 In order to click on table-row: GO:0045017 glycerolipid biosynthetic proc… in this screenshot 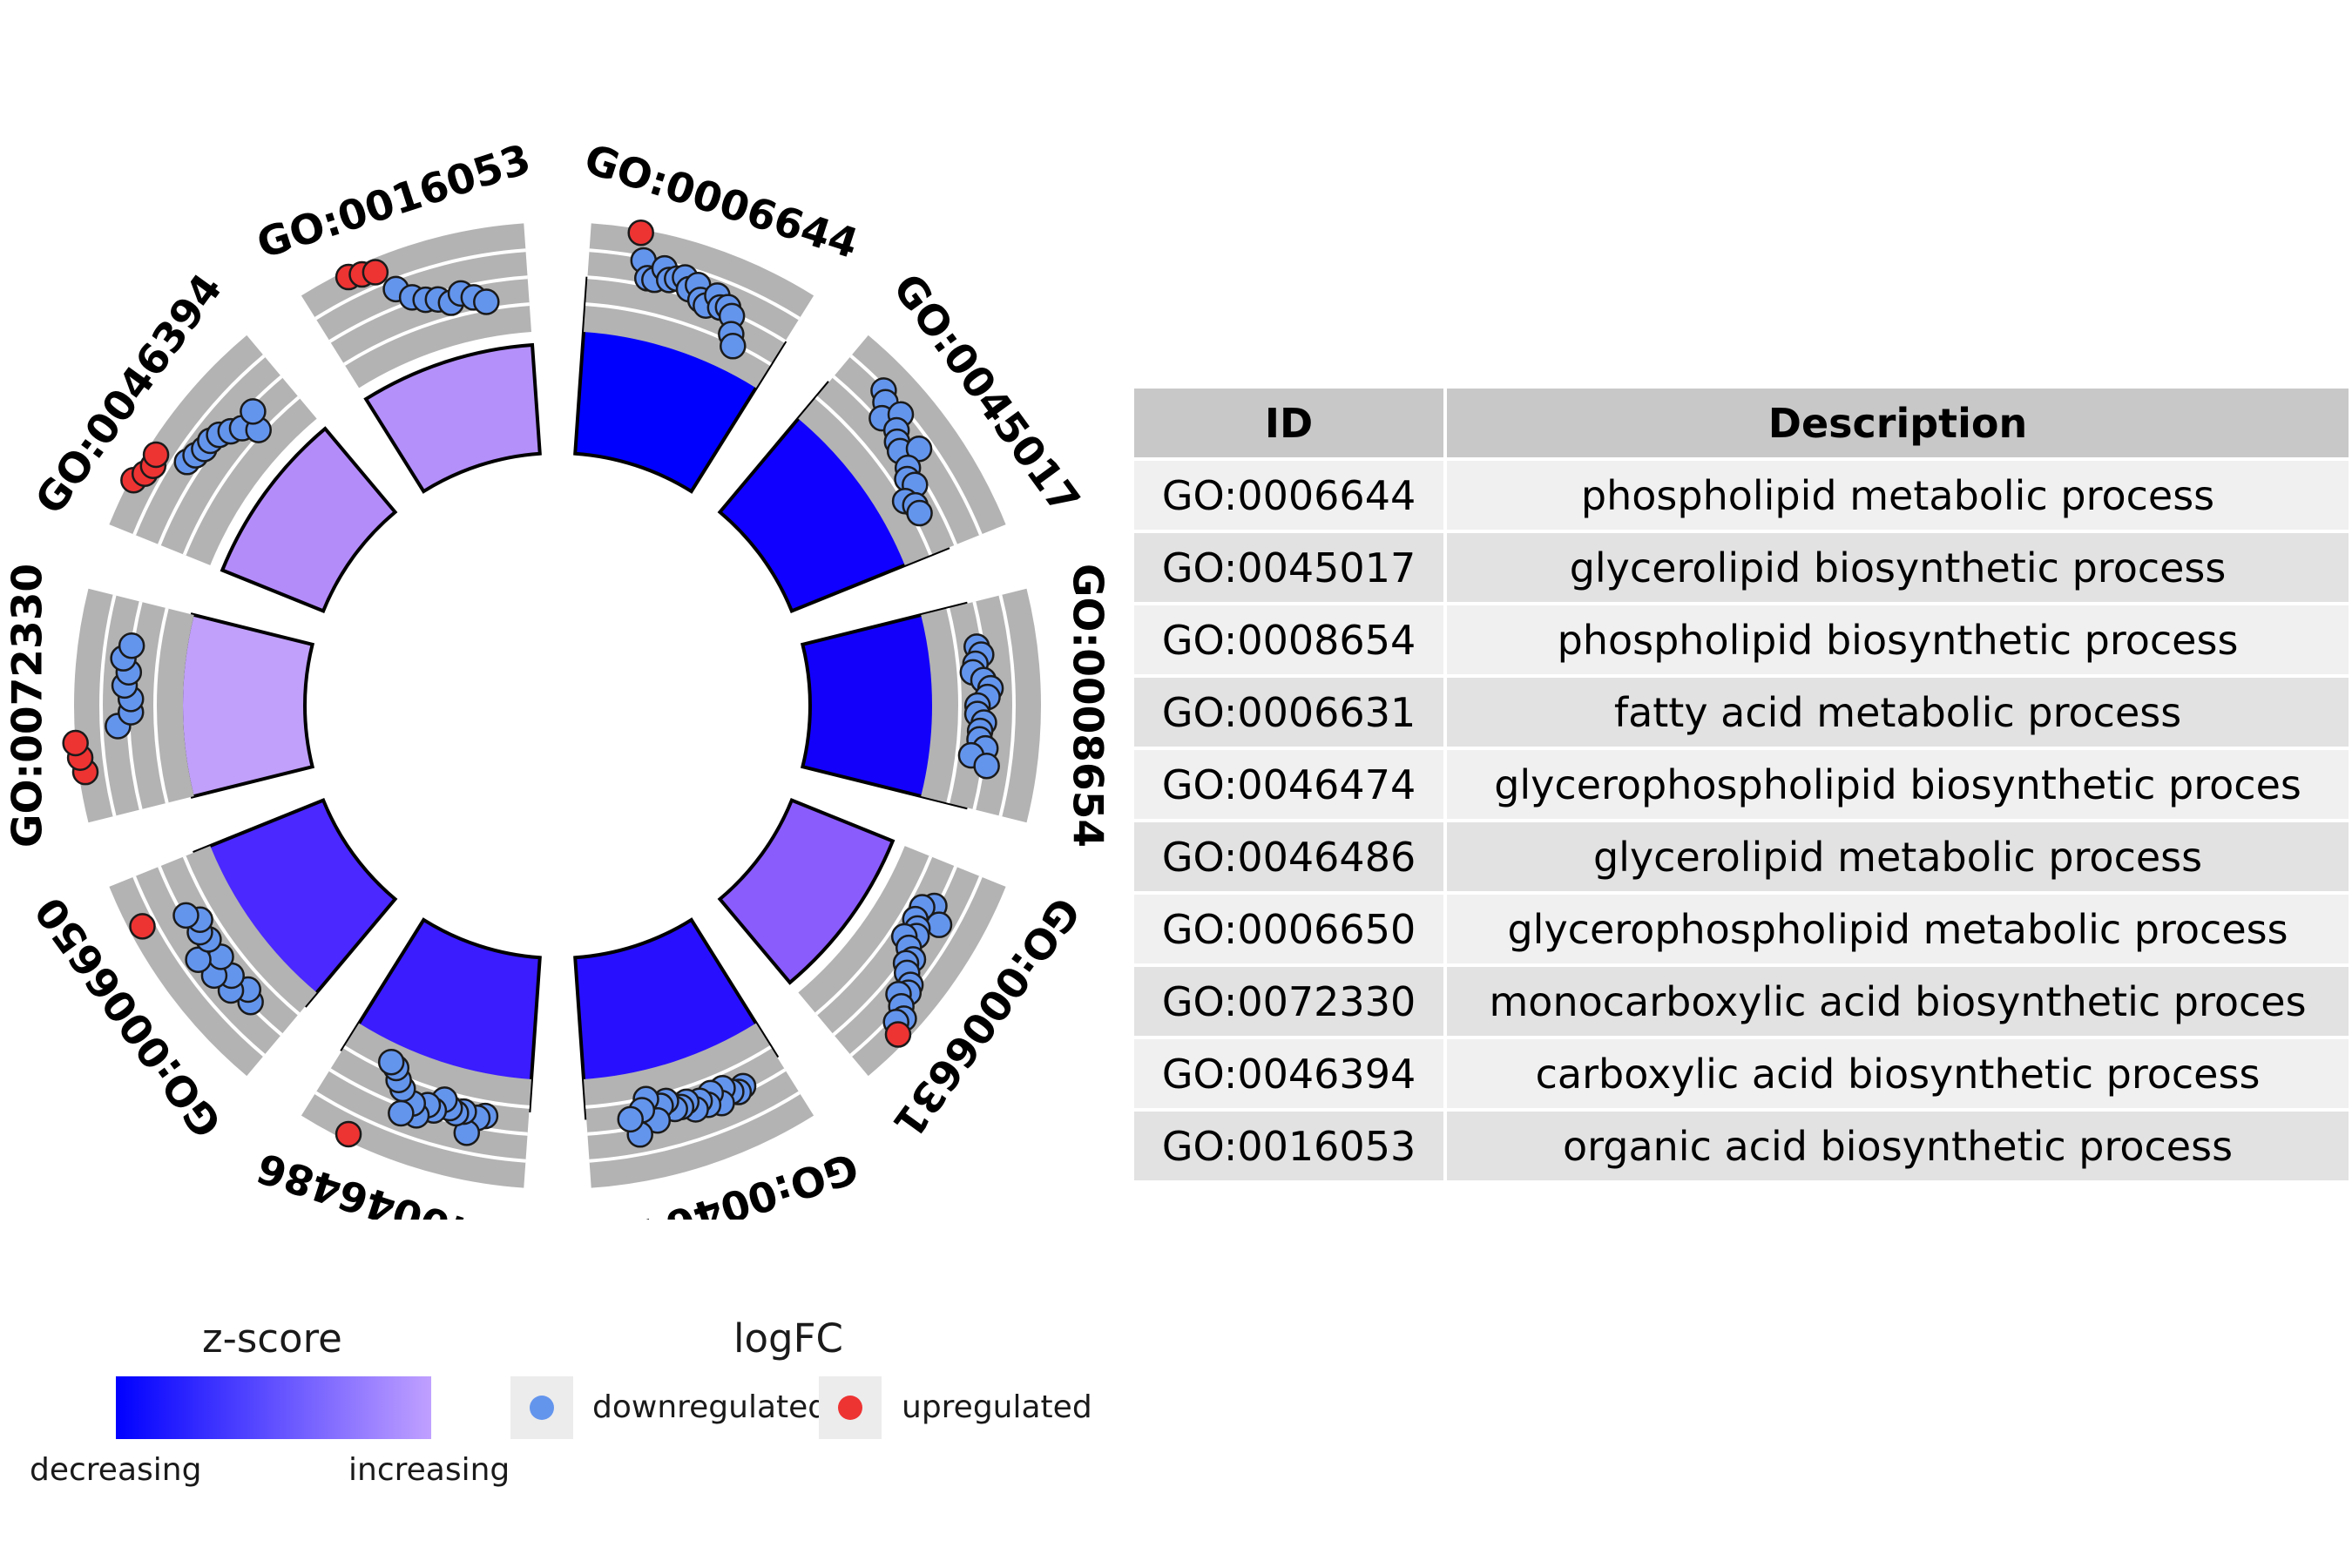, I will do `click(1742, 567)`.